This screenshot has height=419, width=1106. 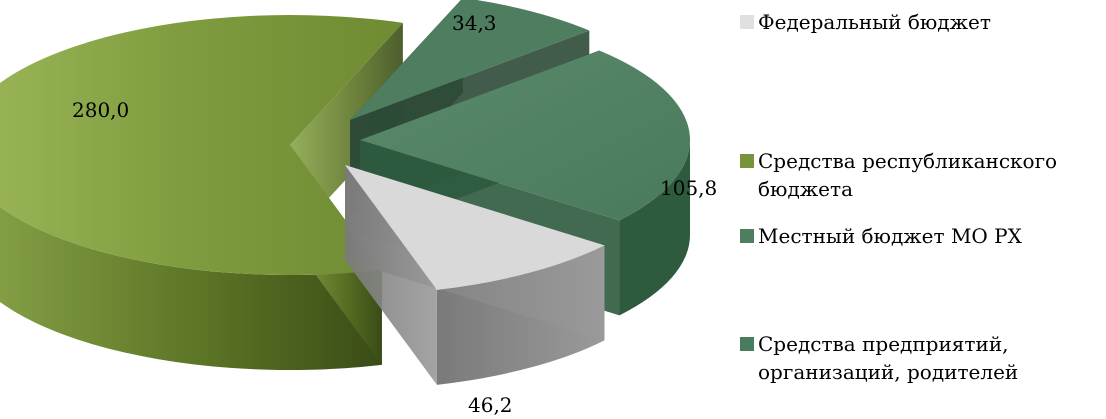 I want to click on data-label: 34,3, so click(x=474, y=23).